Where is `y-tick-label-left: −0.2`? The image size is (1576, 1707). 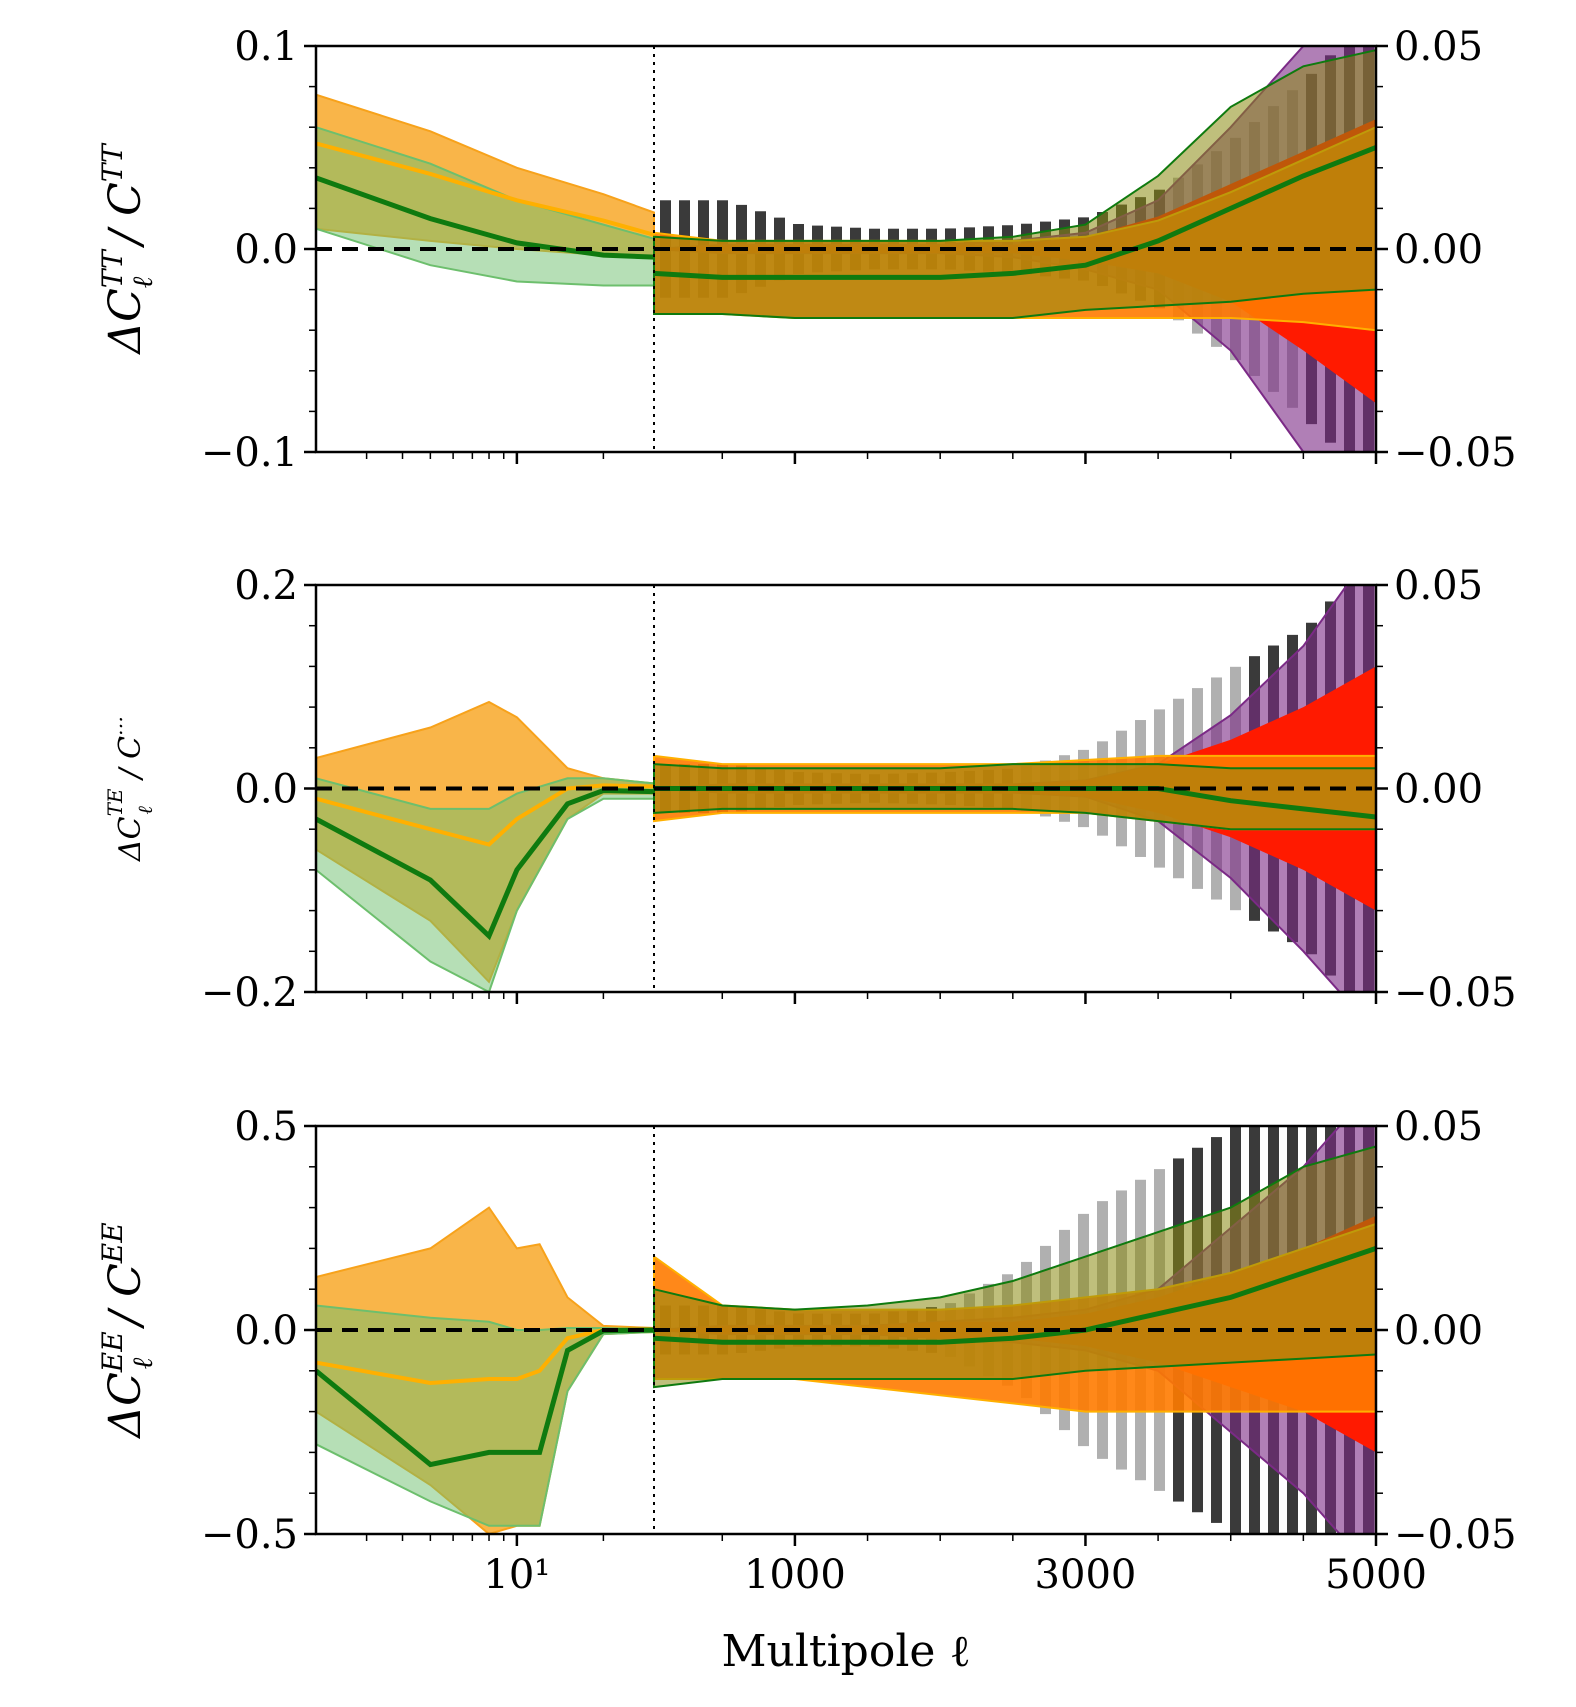 y-tick-label-left: −0.2 is located at coordinates (249, 993).